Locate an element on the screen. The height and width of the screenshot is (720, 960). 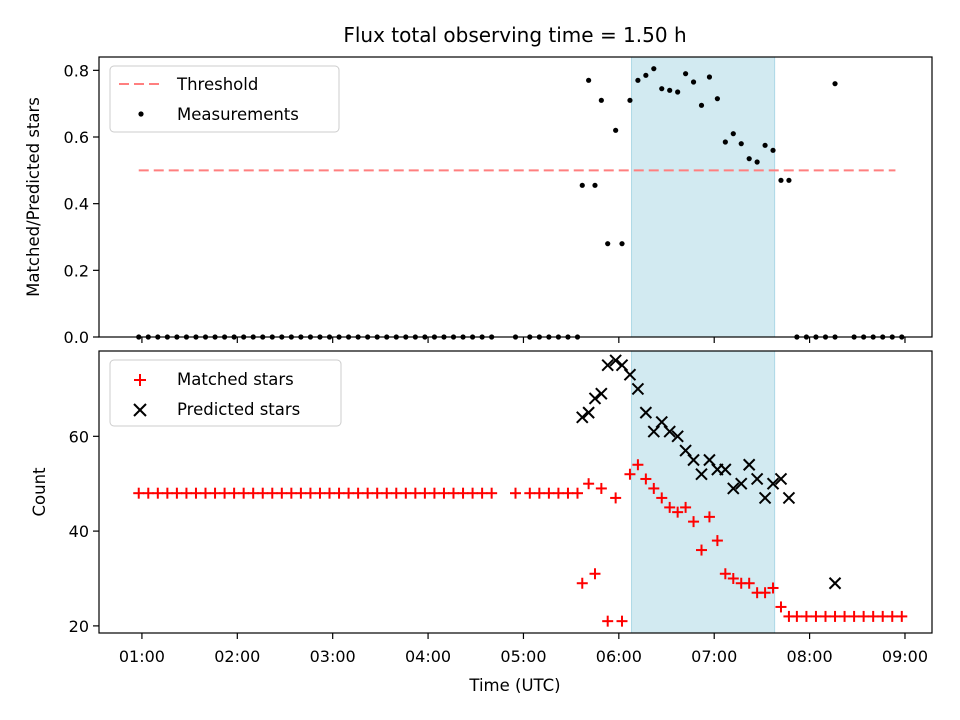
legend-measurements-label: Measurements is located at coordinates (238, 114).